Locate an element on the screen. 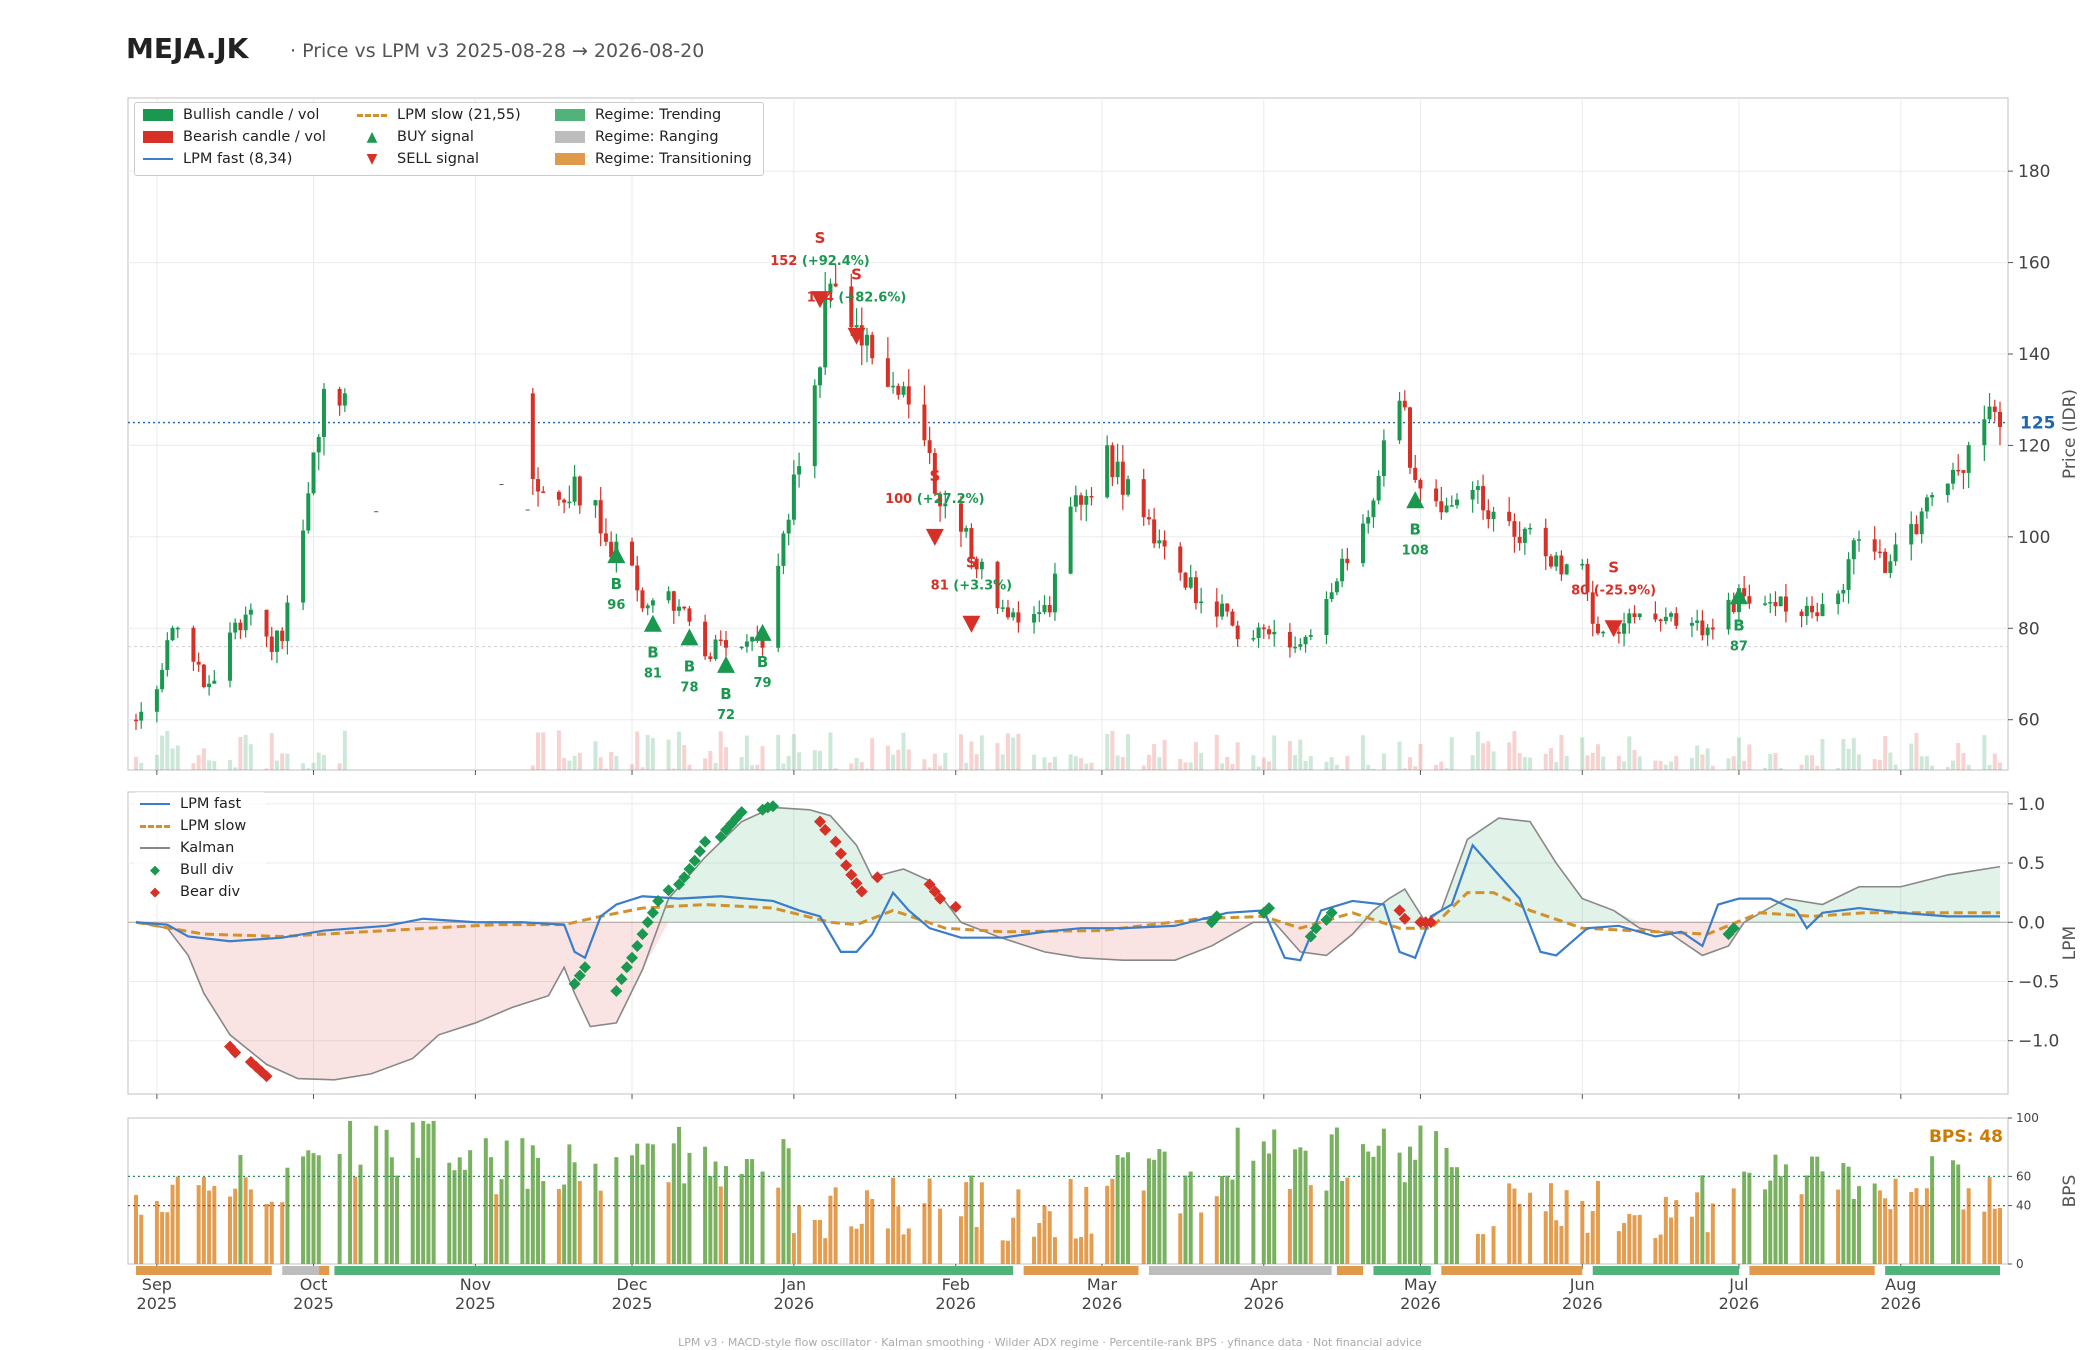 The width and height of the screenshot is (2100, 1350). y-tick-label: −1.0 is located at coordinates (2038, 1042).